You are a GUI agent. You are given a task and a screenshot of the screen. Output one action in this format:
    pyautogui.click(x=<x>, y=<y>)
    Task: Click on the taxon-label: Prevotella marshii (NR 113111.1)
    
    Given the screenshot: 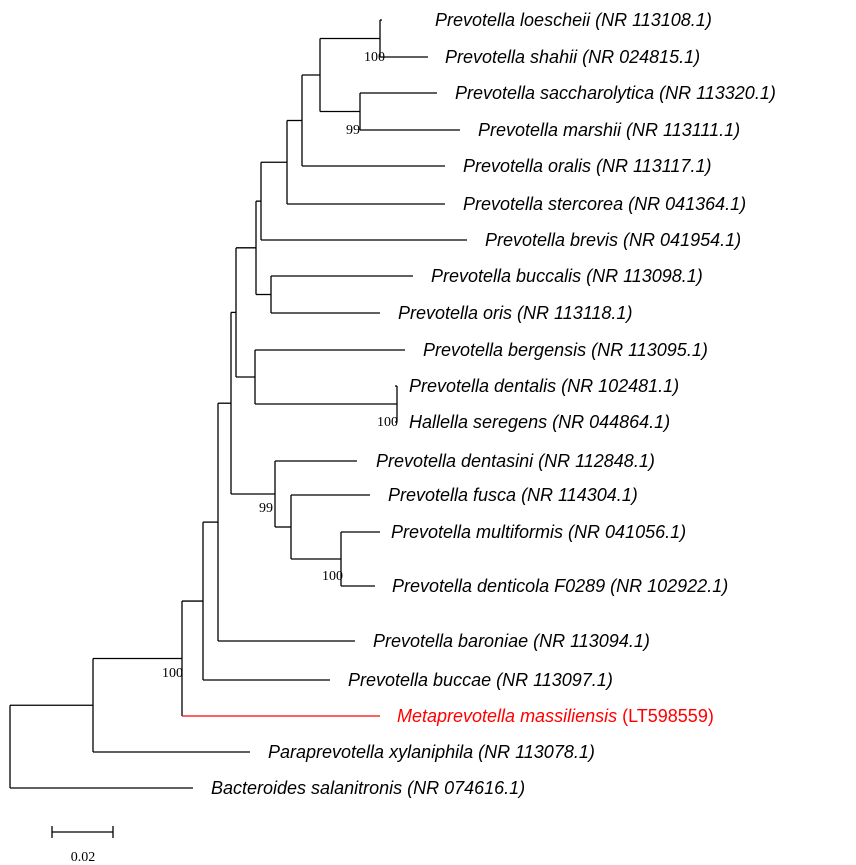 What is the action you would take?
    pyautogui.click(x=609, y=130)
    